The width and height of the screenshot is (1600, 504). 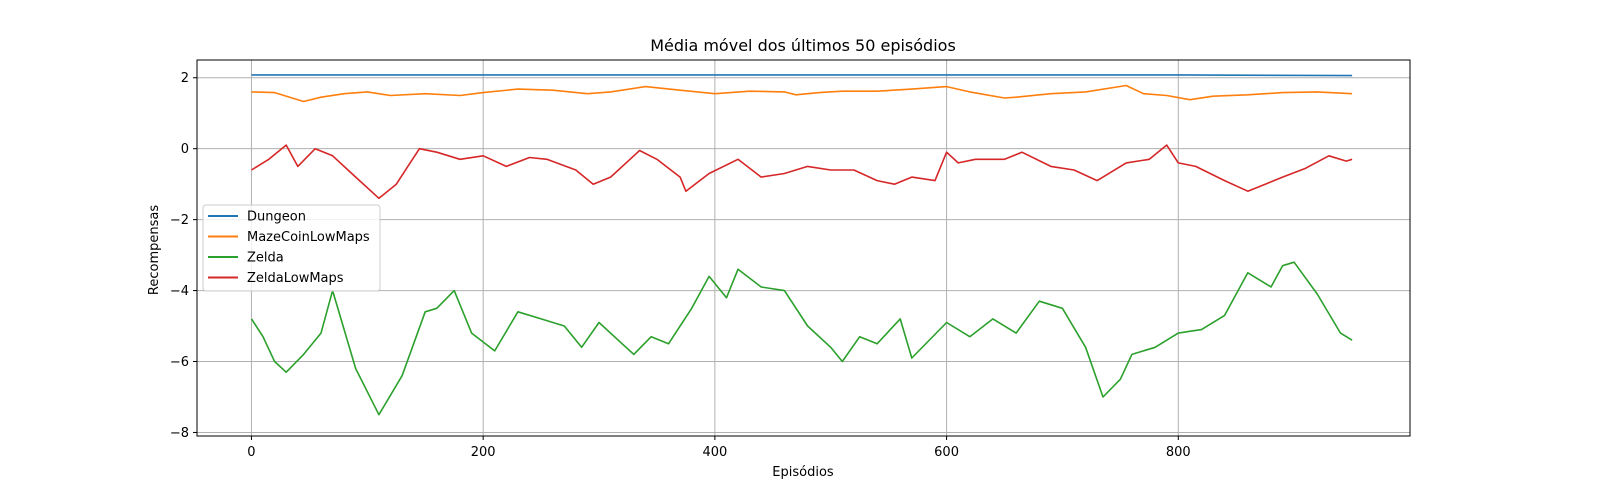 I want to click on legend-label: Zelda, so click(x=265, y=258).